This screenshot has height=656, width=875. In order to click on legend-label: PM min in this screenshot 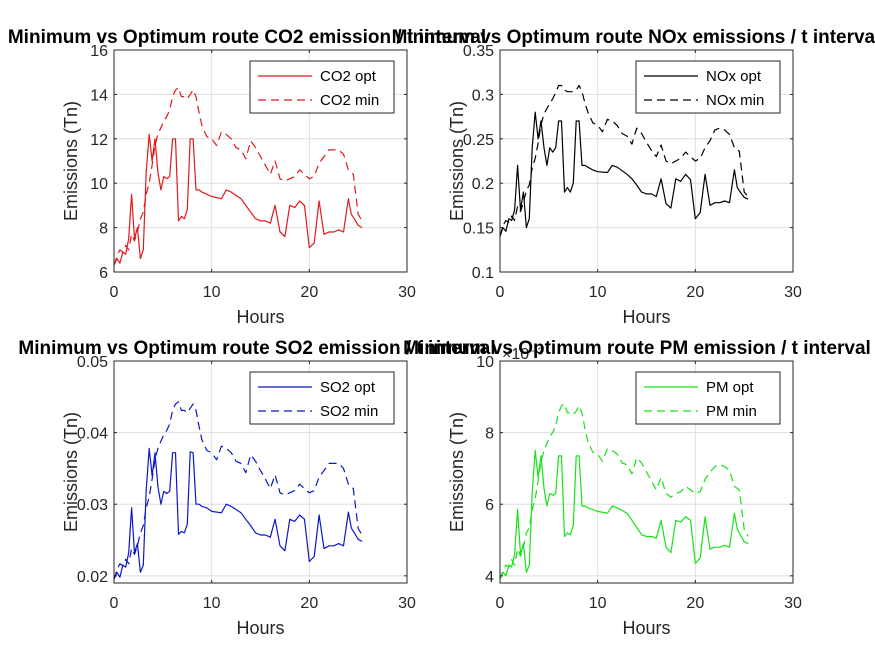, I will do `click(731, 411)`.